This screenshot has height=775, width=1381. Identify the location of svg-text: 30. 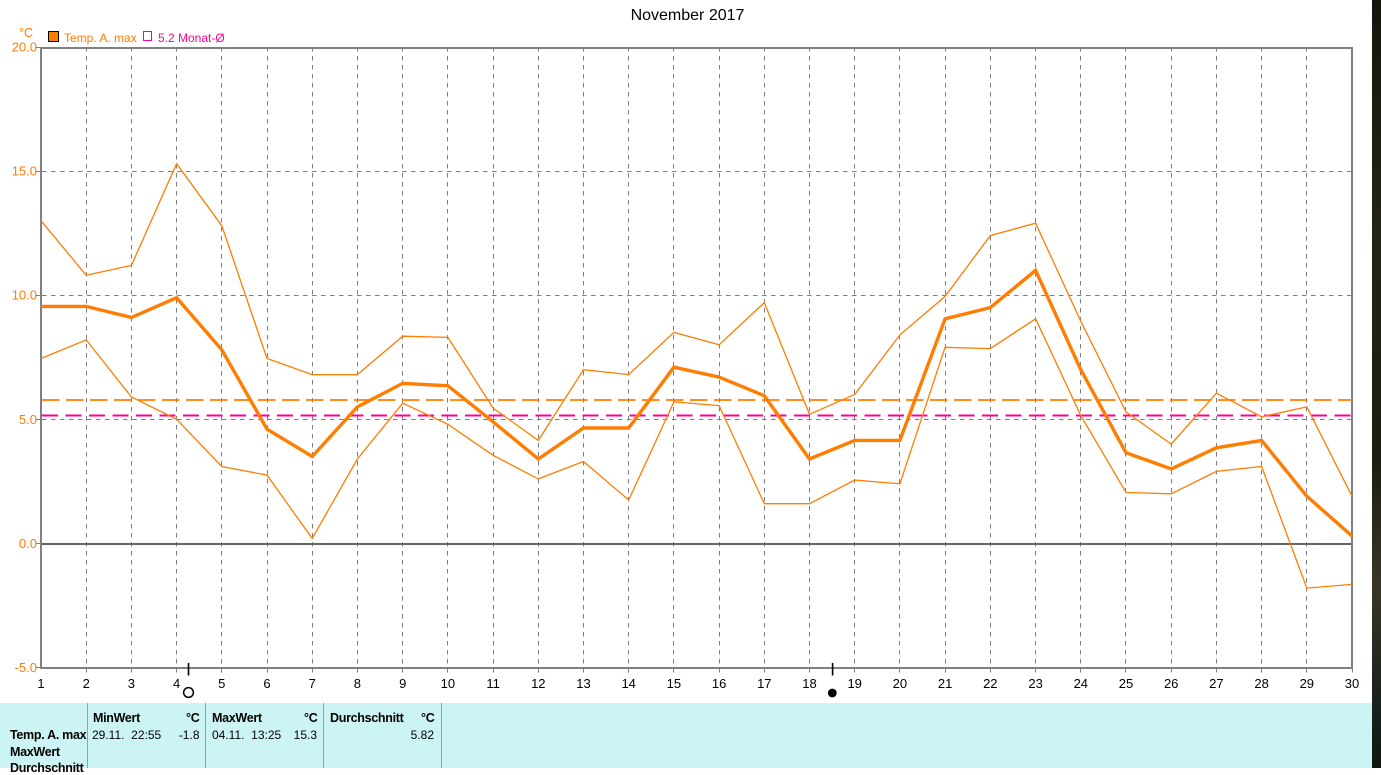
(1352, 683).